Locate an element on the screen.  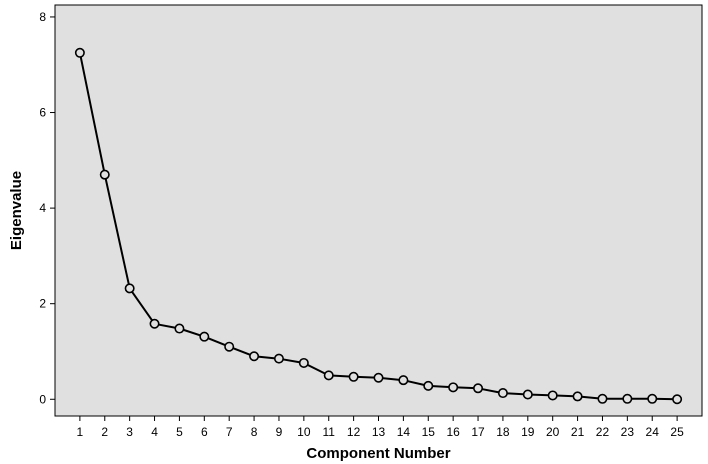
x-tick-label-12: 12 is located at coordinates (354, 432).